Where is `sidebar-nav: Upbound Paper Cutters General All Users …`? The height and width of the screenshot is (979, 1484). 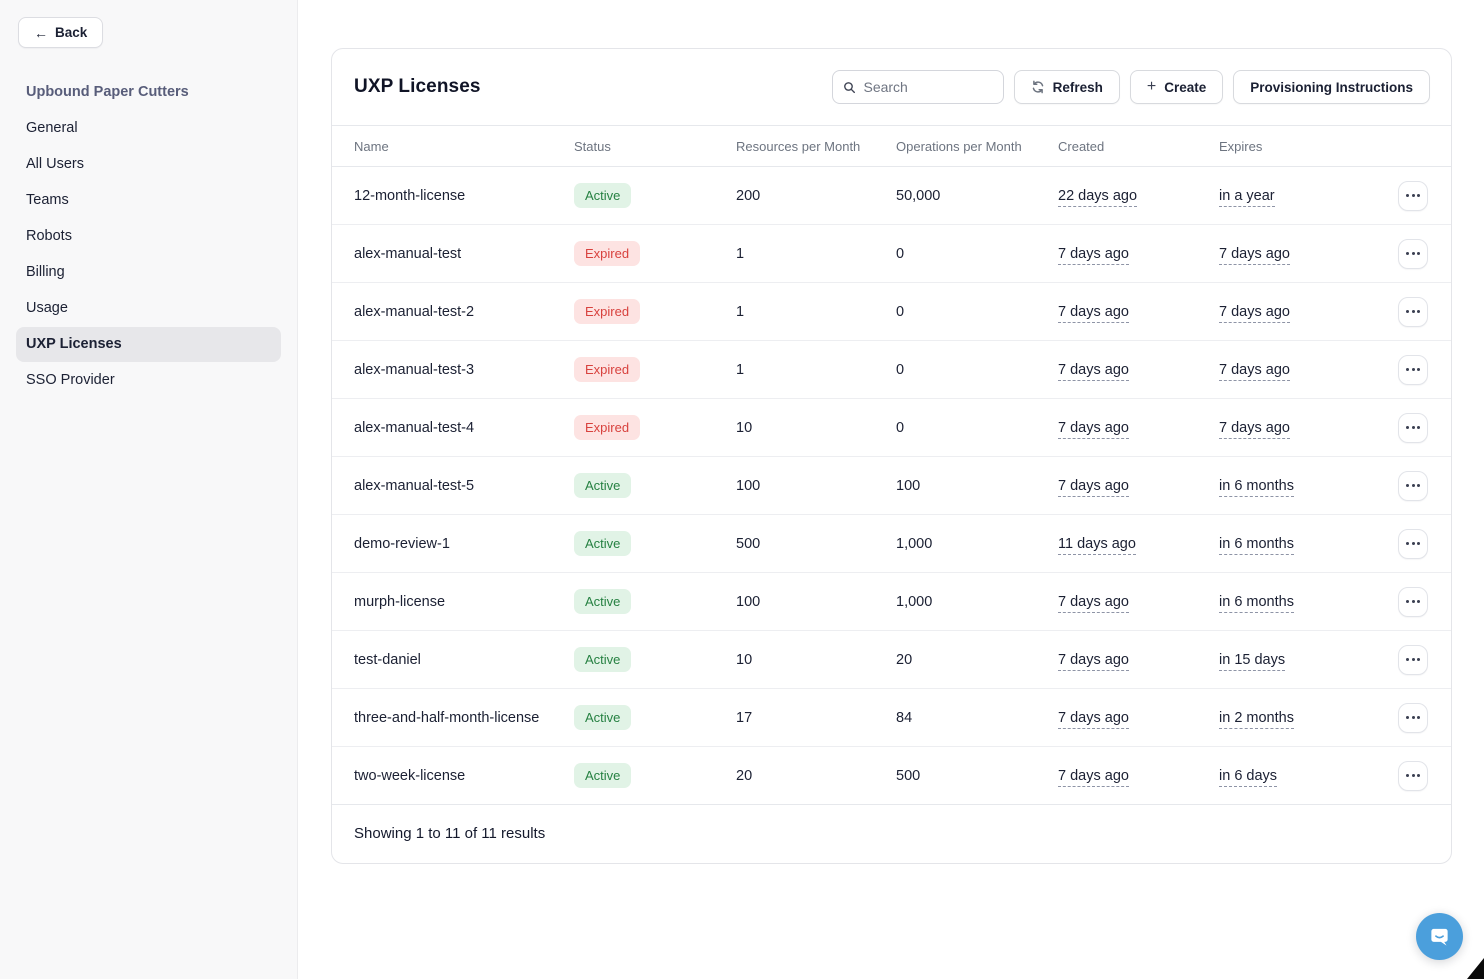
sidebar-nav: Upbound Paper Cutters General All Users … is located at coordinates (148, 236).